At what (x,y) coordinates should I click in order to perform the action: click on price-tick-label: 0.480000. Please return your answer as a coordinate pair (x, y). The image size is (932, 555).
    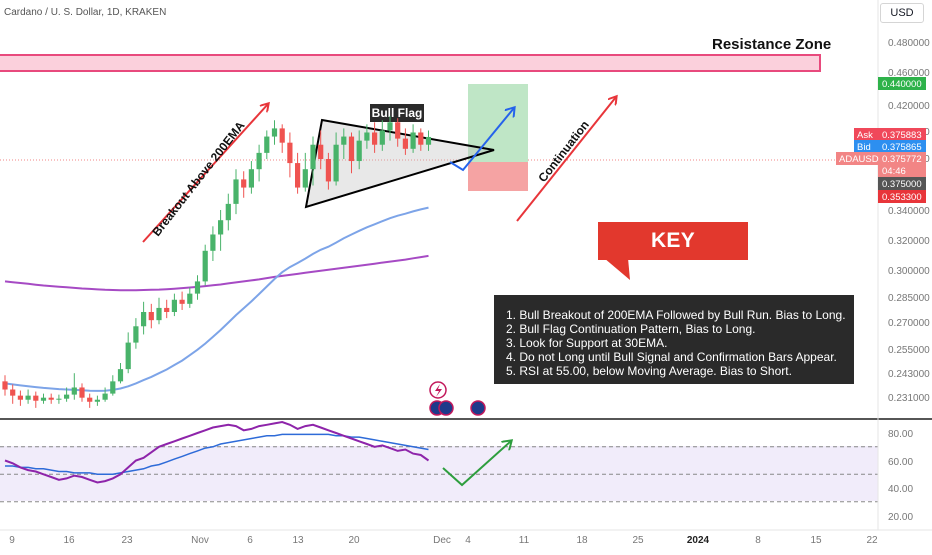
    Looking at the image, I should click on (909, 43).